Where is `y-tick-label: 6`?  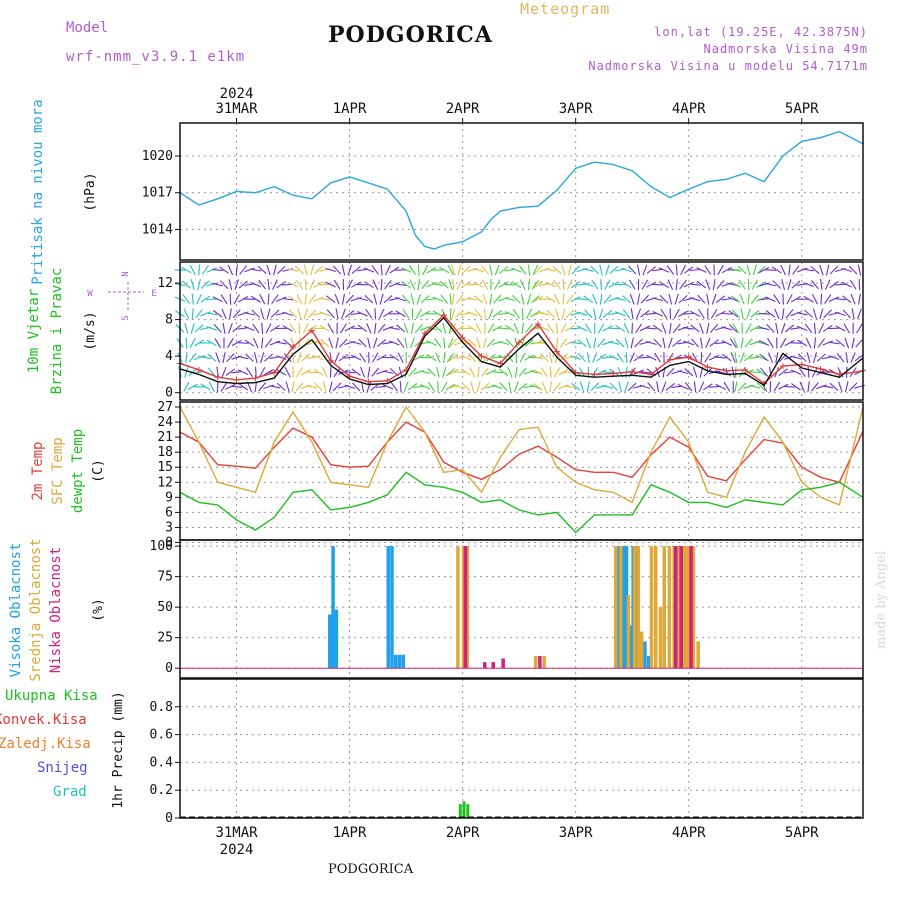
y-tick-label: 6 is located at coordinates (169, 512).